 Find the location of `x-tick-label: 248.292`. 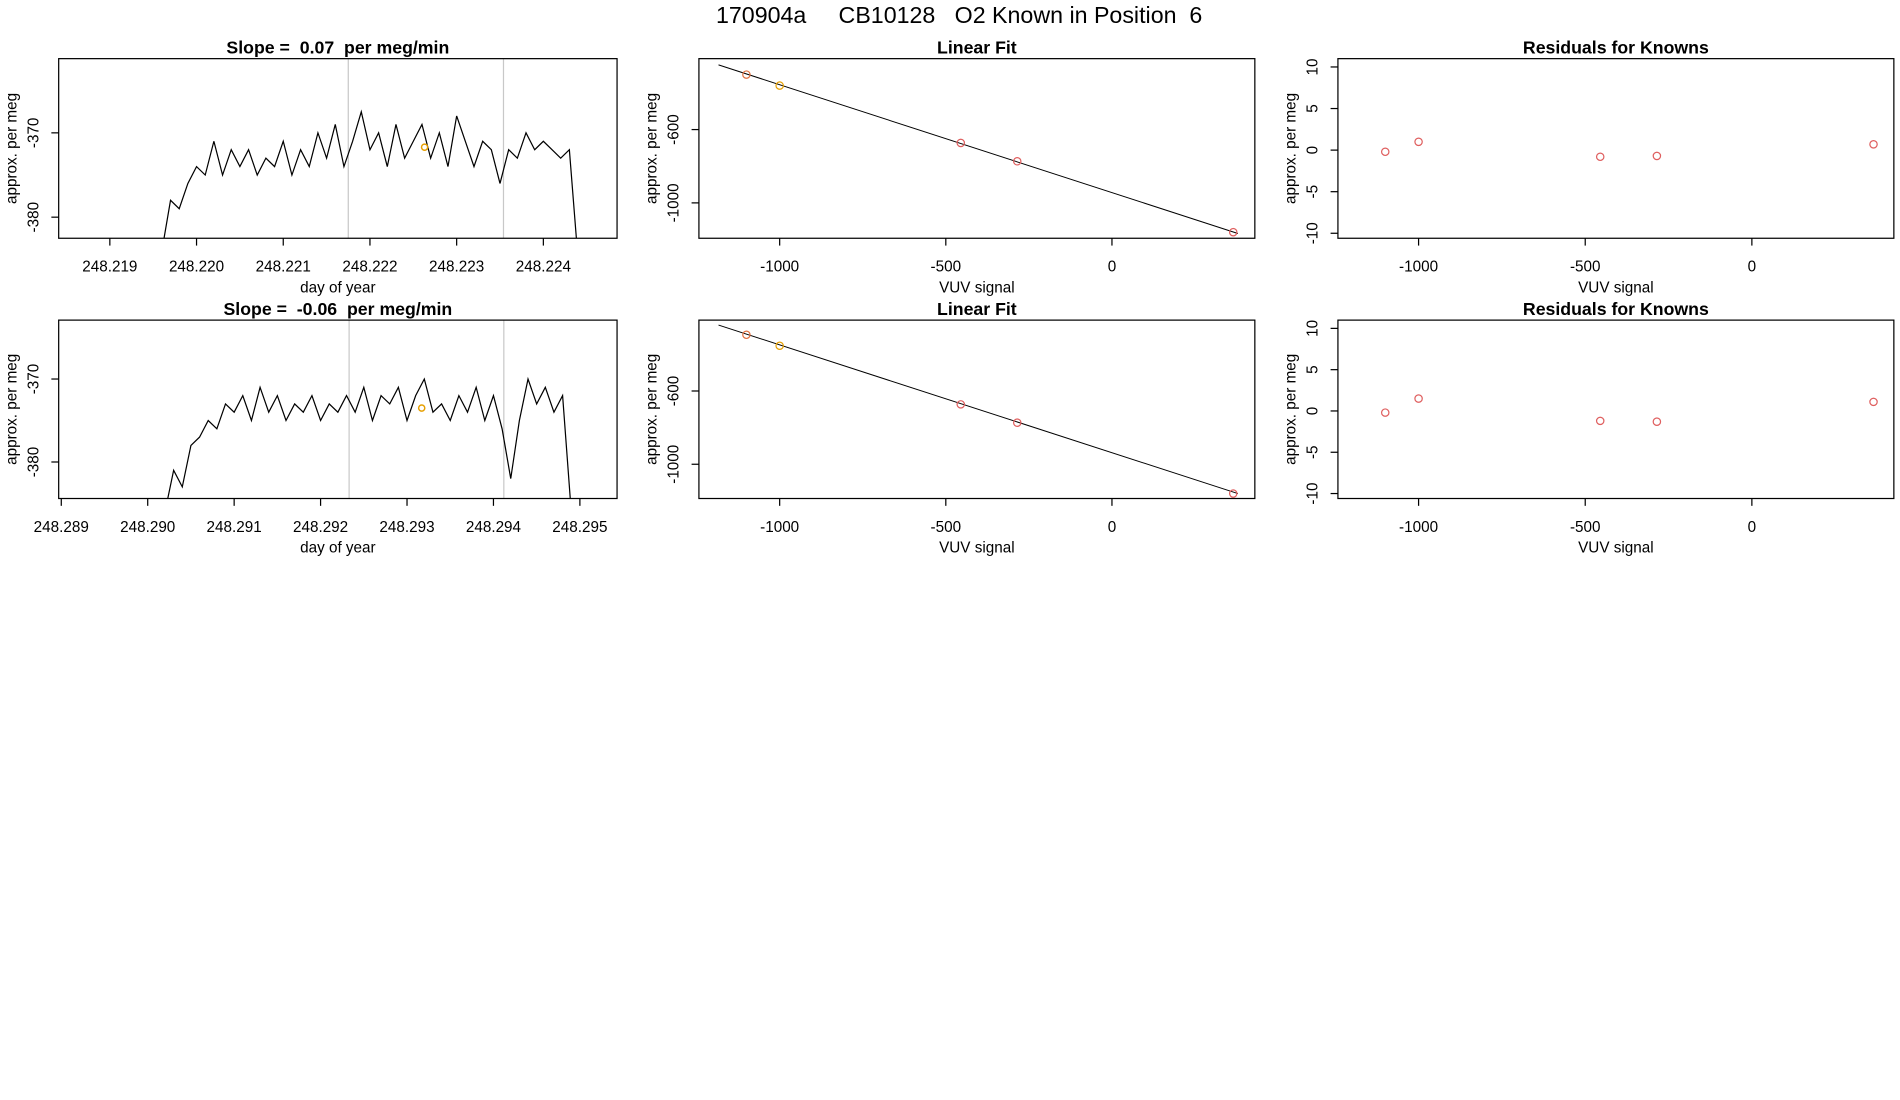

x-tick-label: 248.292 is located at coordinates (320, 527).